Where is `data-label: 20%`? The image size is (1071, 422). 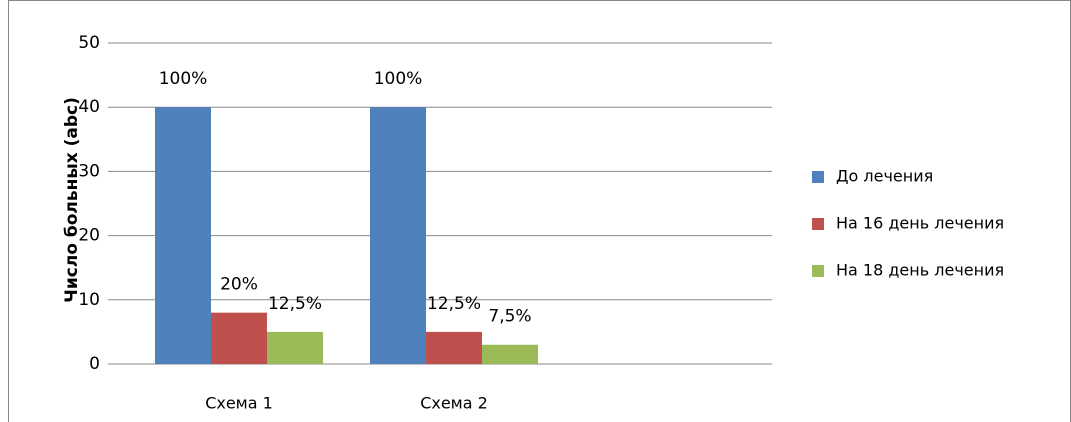
data-label: 20% is located at coordinates (239, 285).